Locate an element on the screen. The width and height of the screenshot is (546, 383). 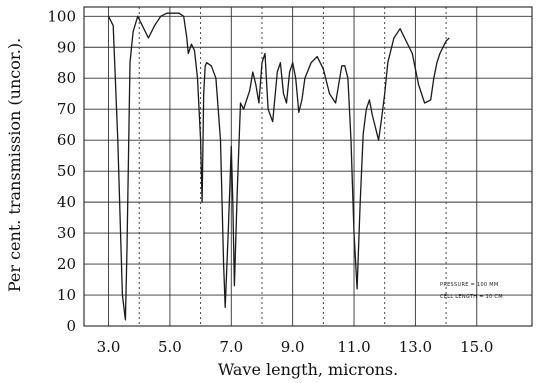
y-tick-label: 80 is located at coordinates (66, 78).